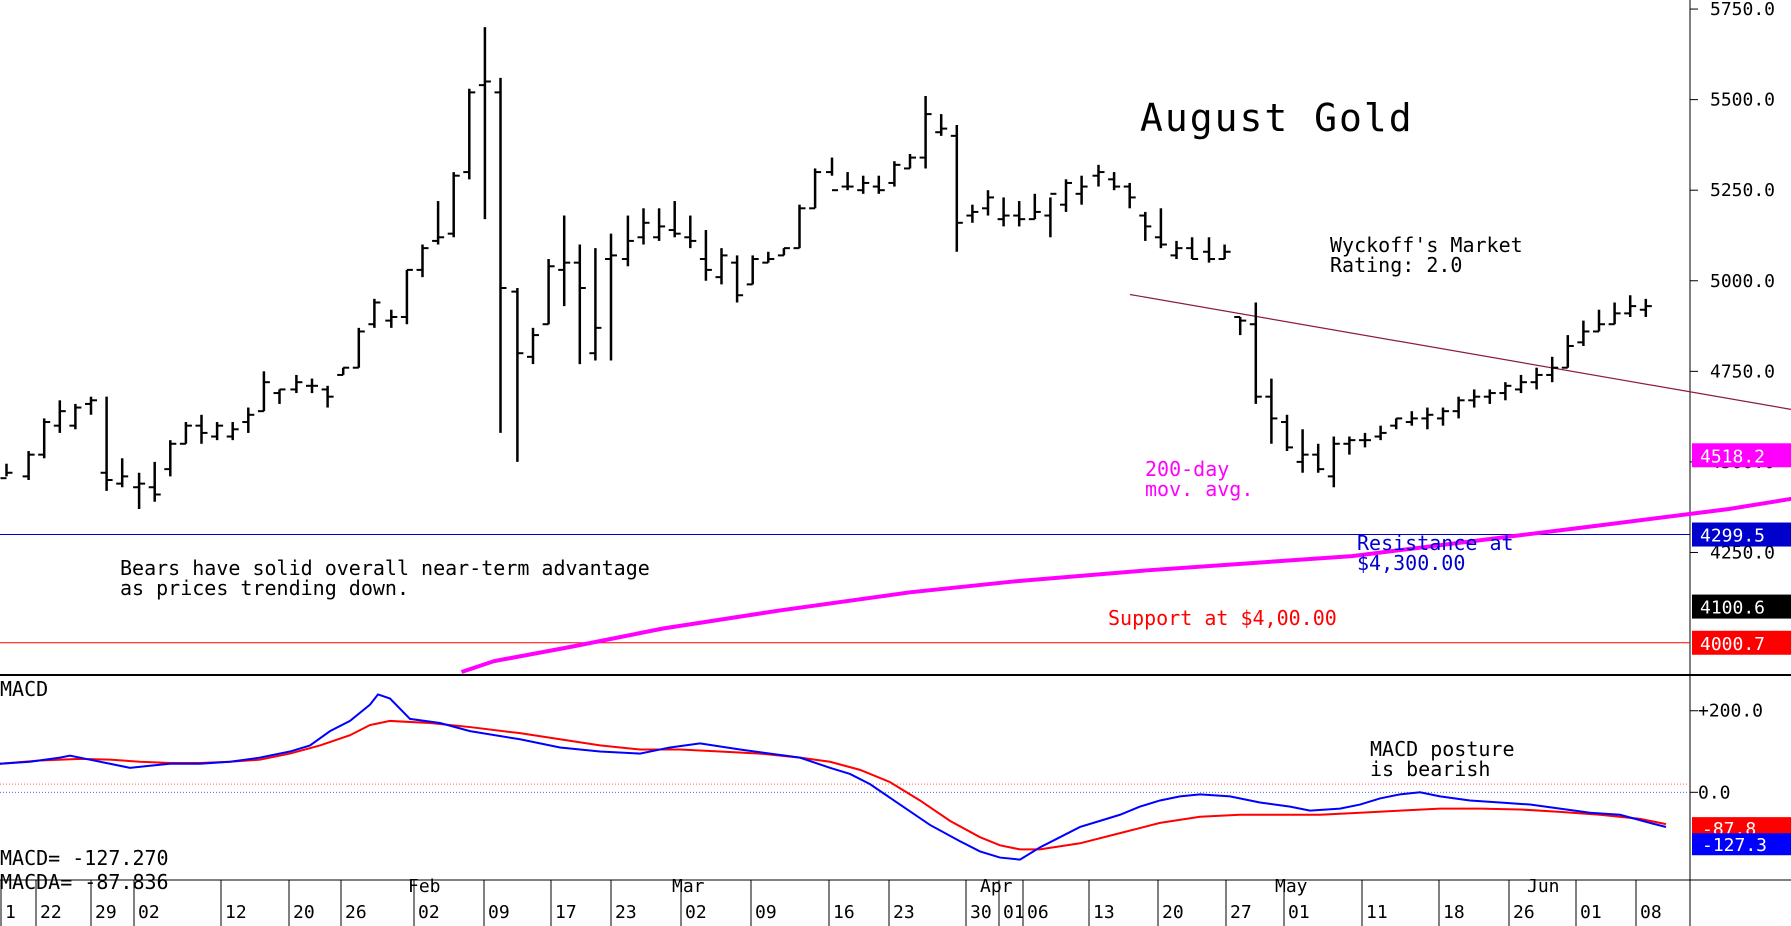 The height and width of the screenshot is (926, 1791). Describe the element at coordinates (996, 886) in the screenshot. I see `month-label: Apr` at that location.